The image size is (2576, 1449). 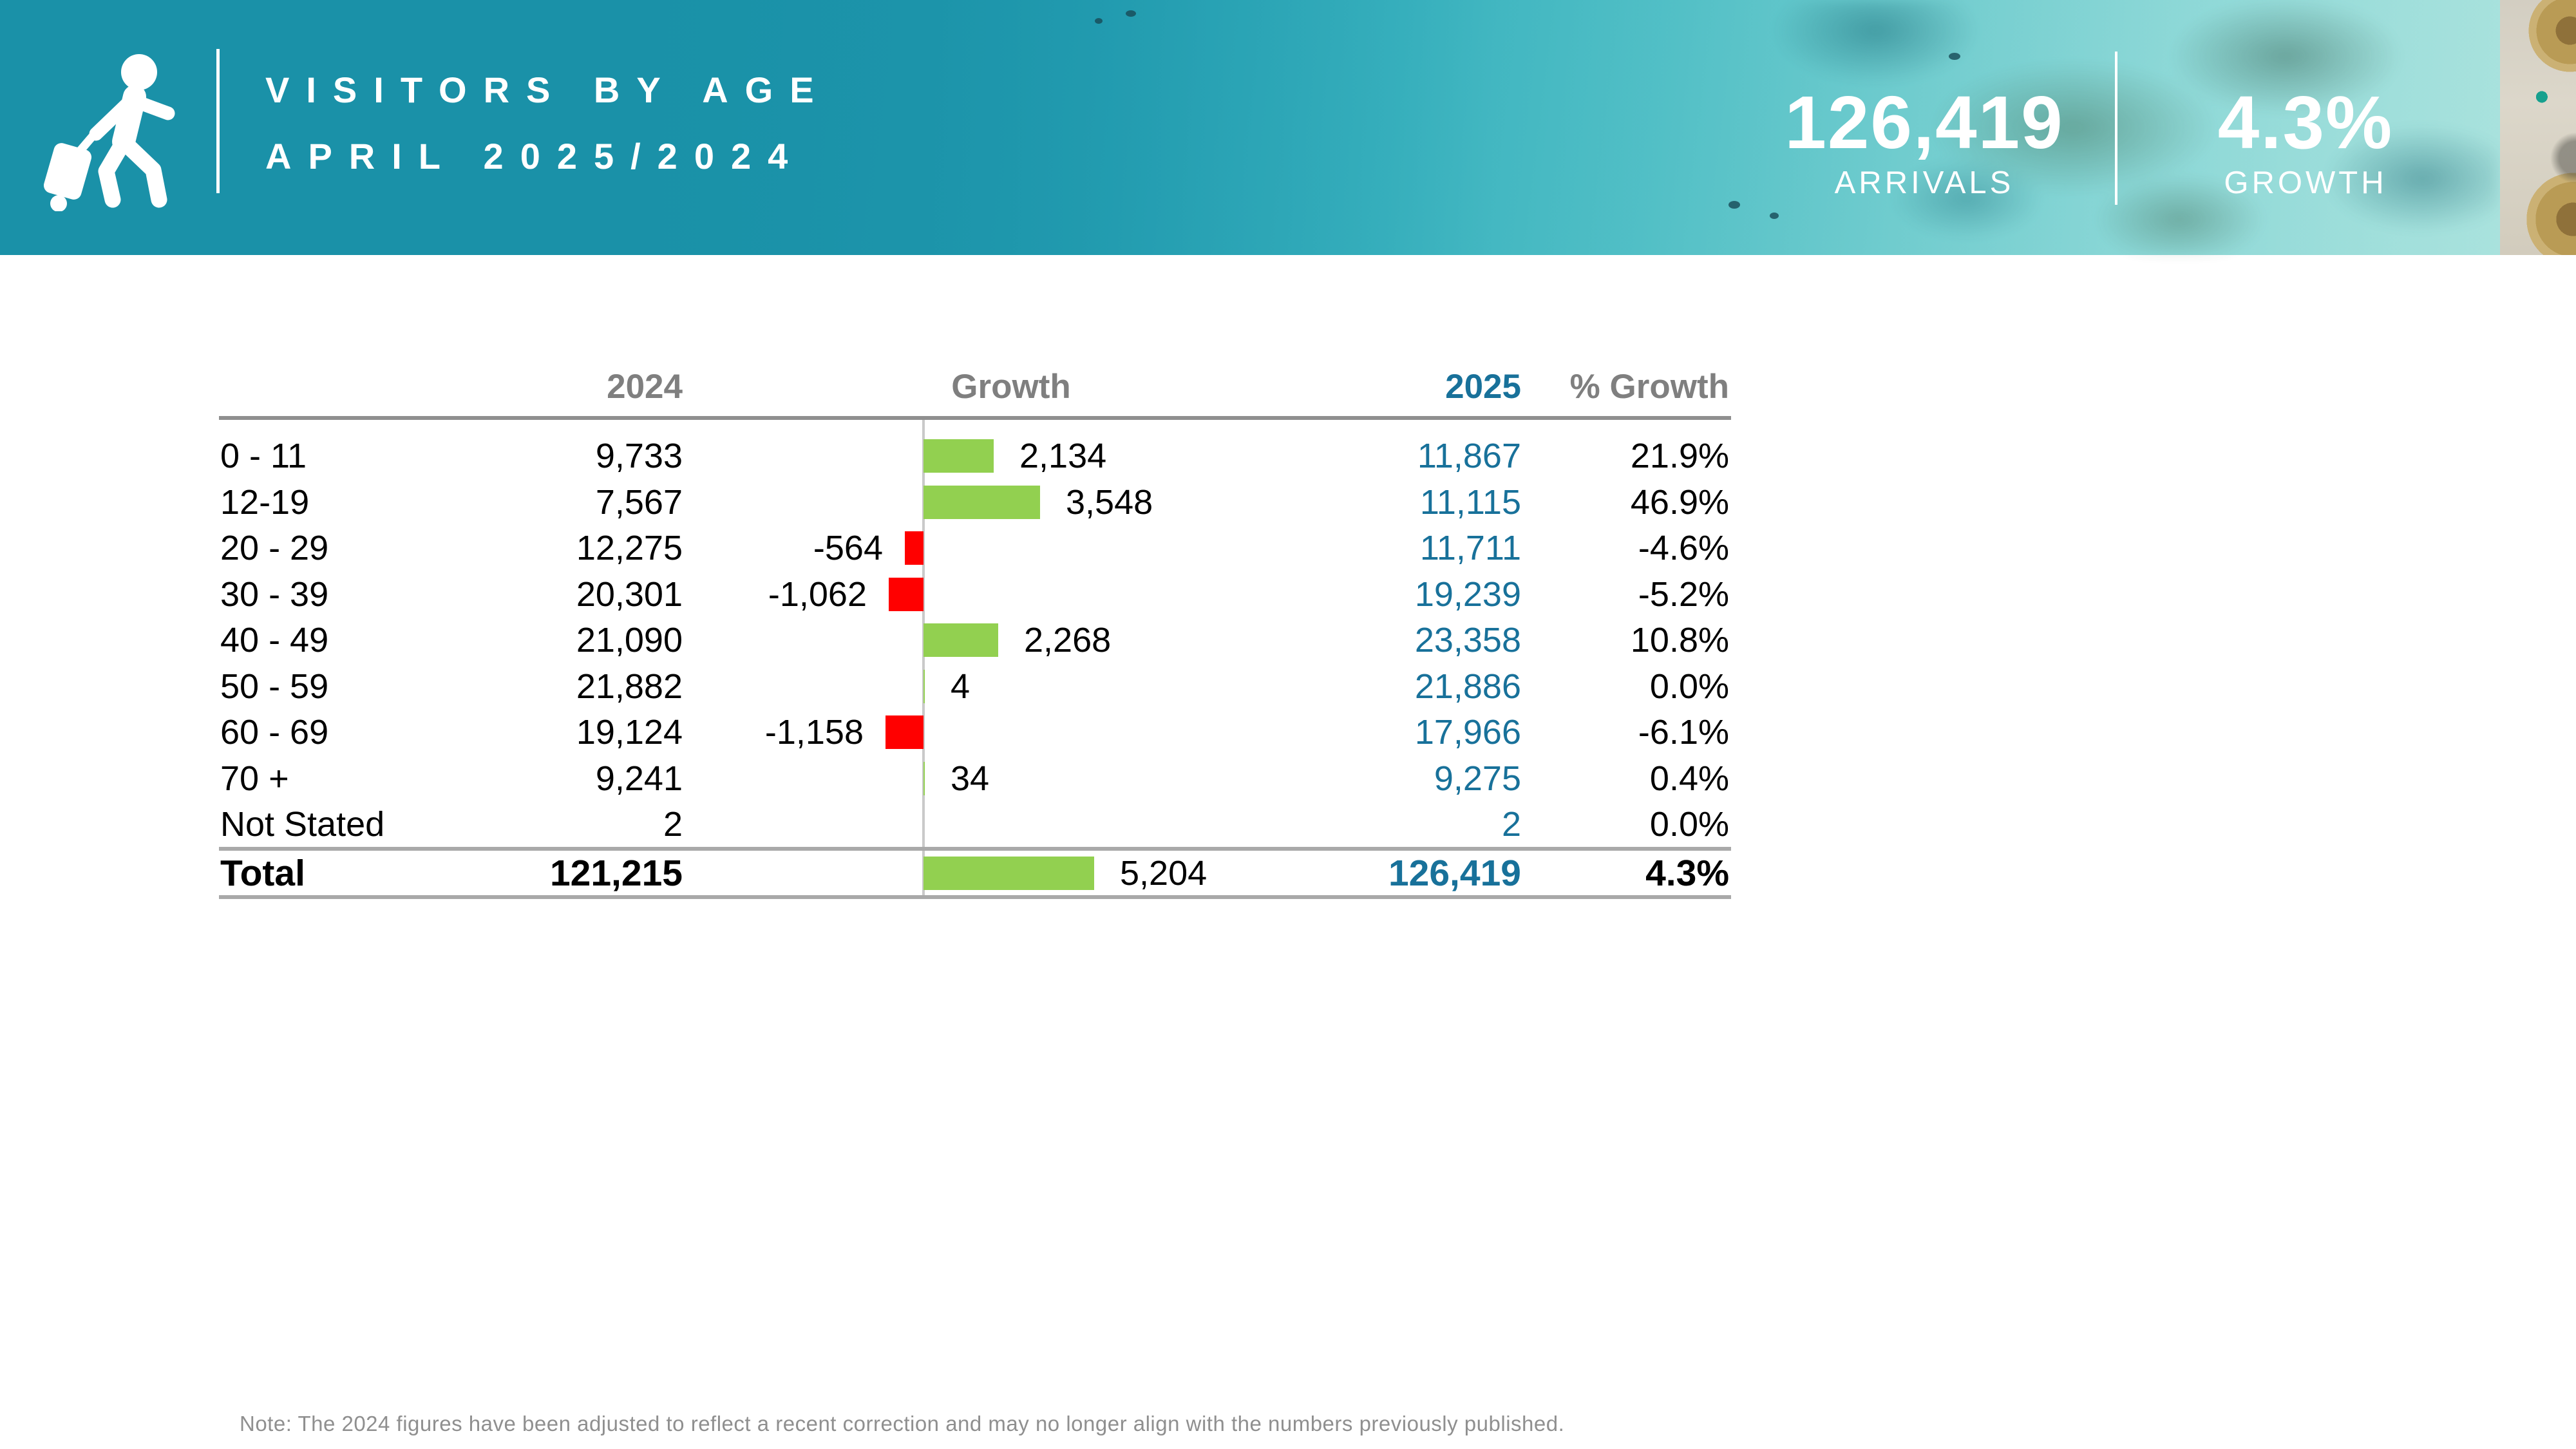 What do you see at coordinates (1467, 640) in the screenshot?
I see `value-2025: 23,358` at bounding box center [1467, 640].